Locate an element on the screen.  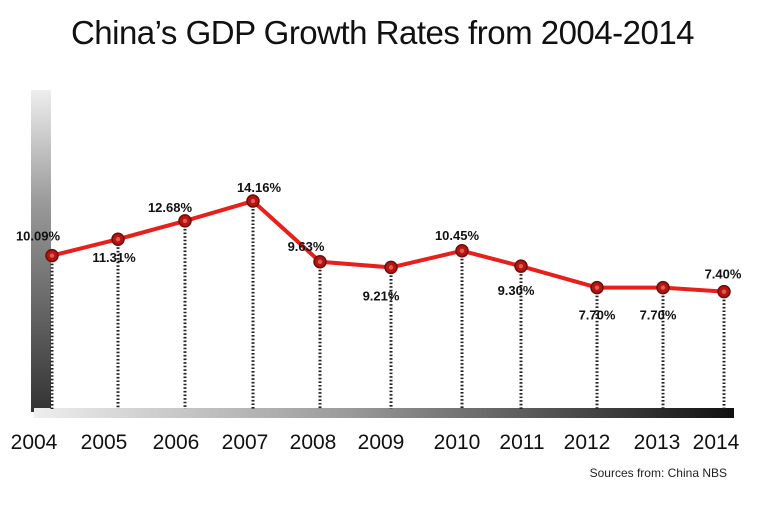
data-label-2008: 9.63% is located at coordinates (306, 246).